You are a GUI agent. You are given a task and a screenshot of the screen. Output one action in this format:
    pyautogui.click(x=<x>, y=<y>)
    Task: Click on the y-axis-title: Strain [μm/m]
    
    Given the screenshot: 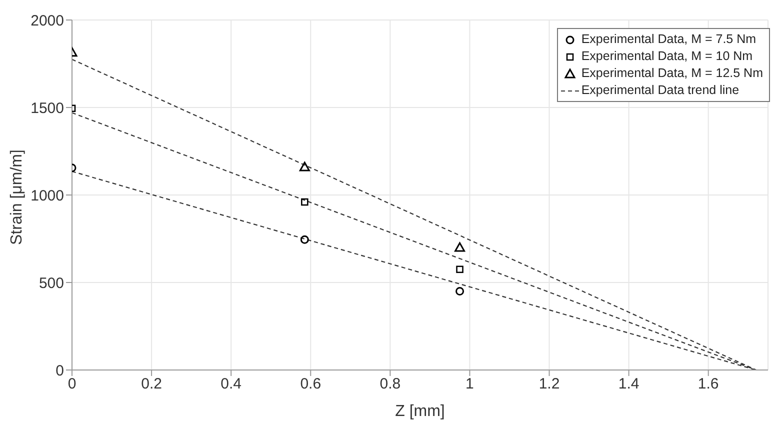 What is the action you would take?
    pyautogui.click(x=17, y=197)
    